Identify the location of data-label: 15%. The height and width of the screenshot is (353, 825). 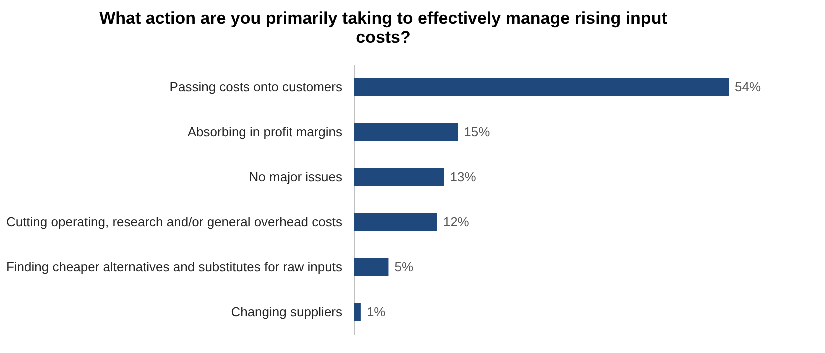
(477, 132).